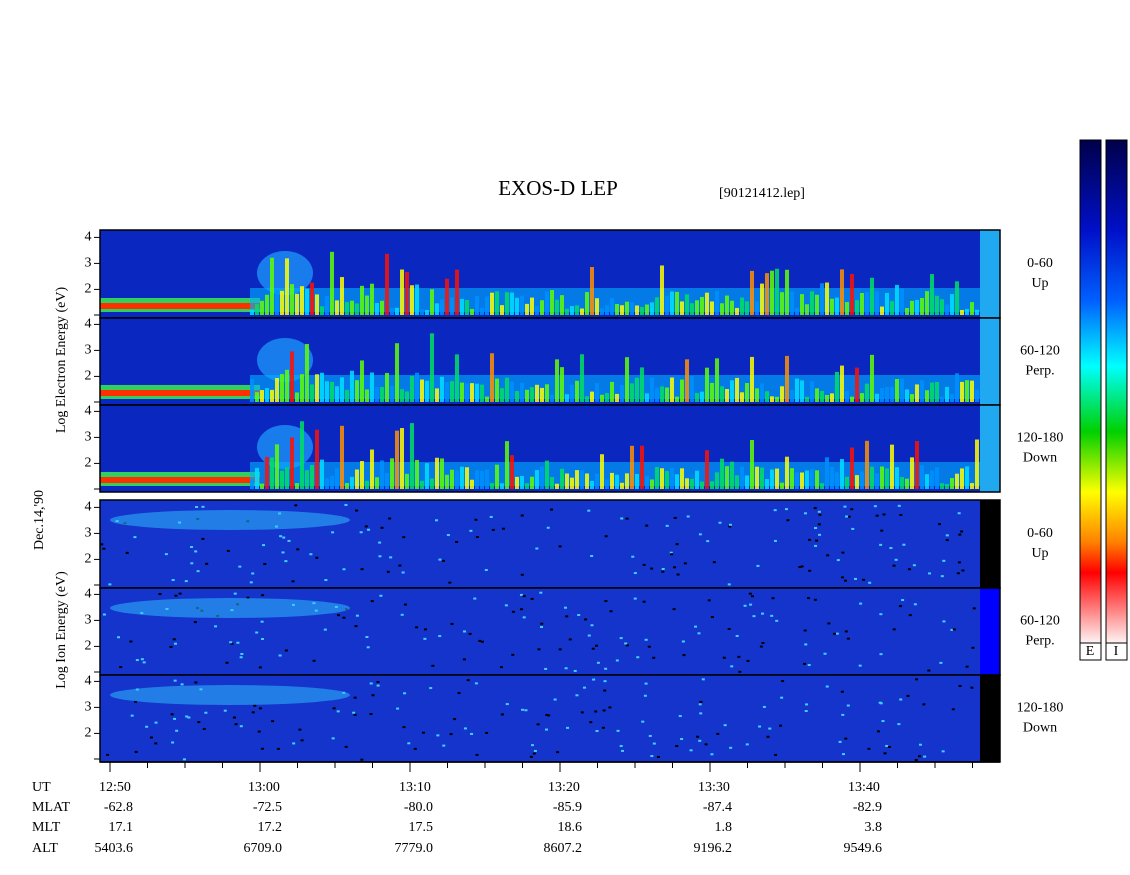 The height and width of the screenshot is (875, 1130). What do you see at coordinates (1040, 621) in the screenshot?
I see `panel-label: 60-120` at bounding box center [1040, 621].